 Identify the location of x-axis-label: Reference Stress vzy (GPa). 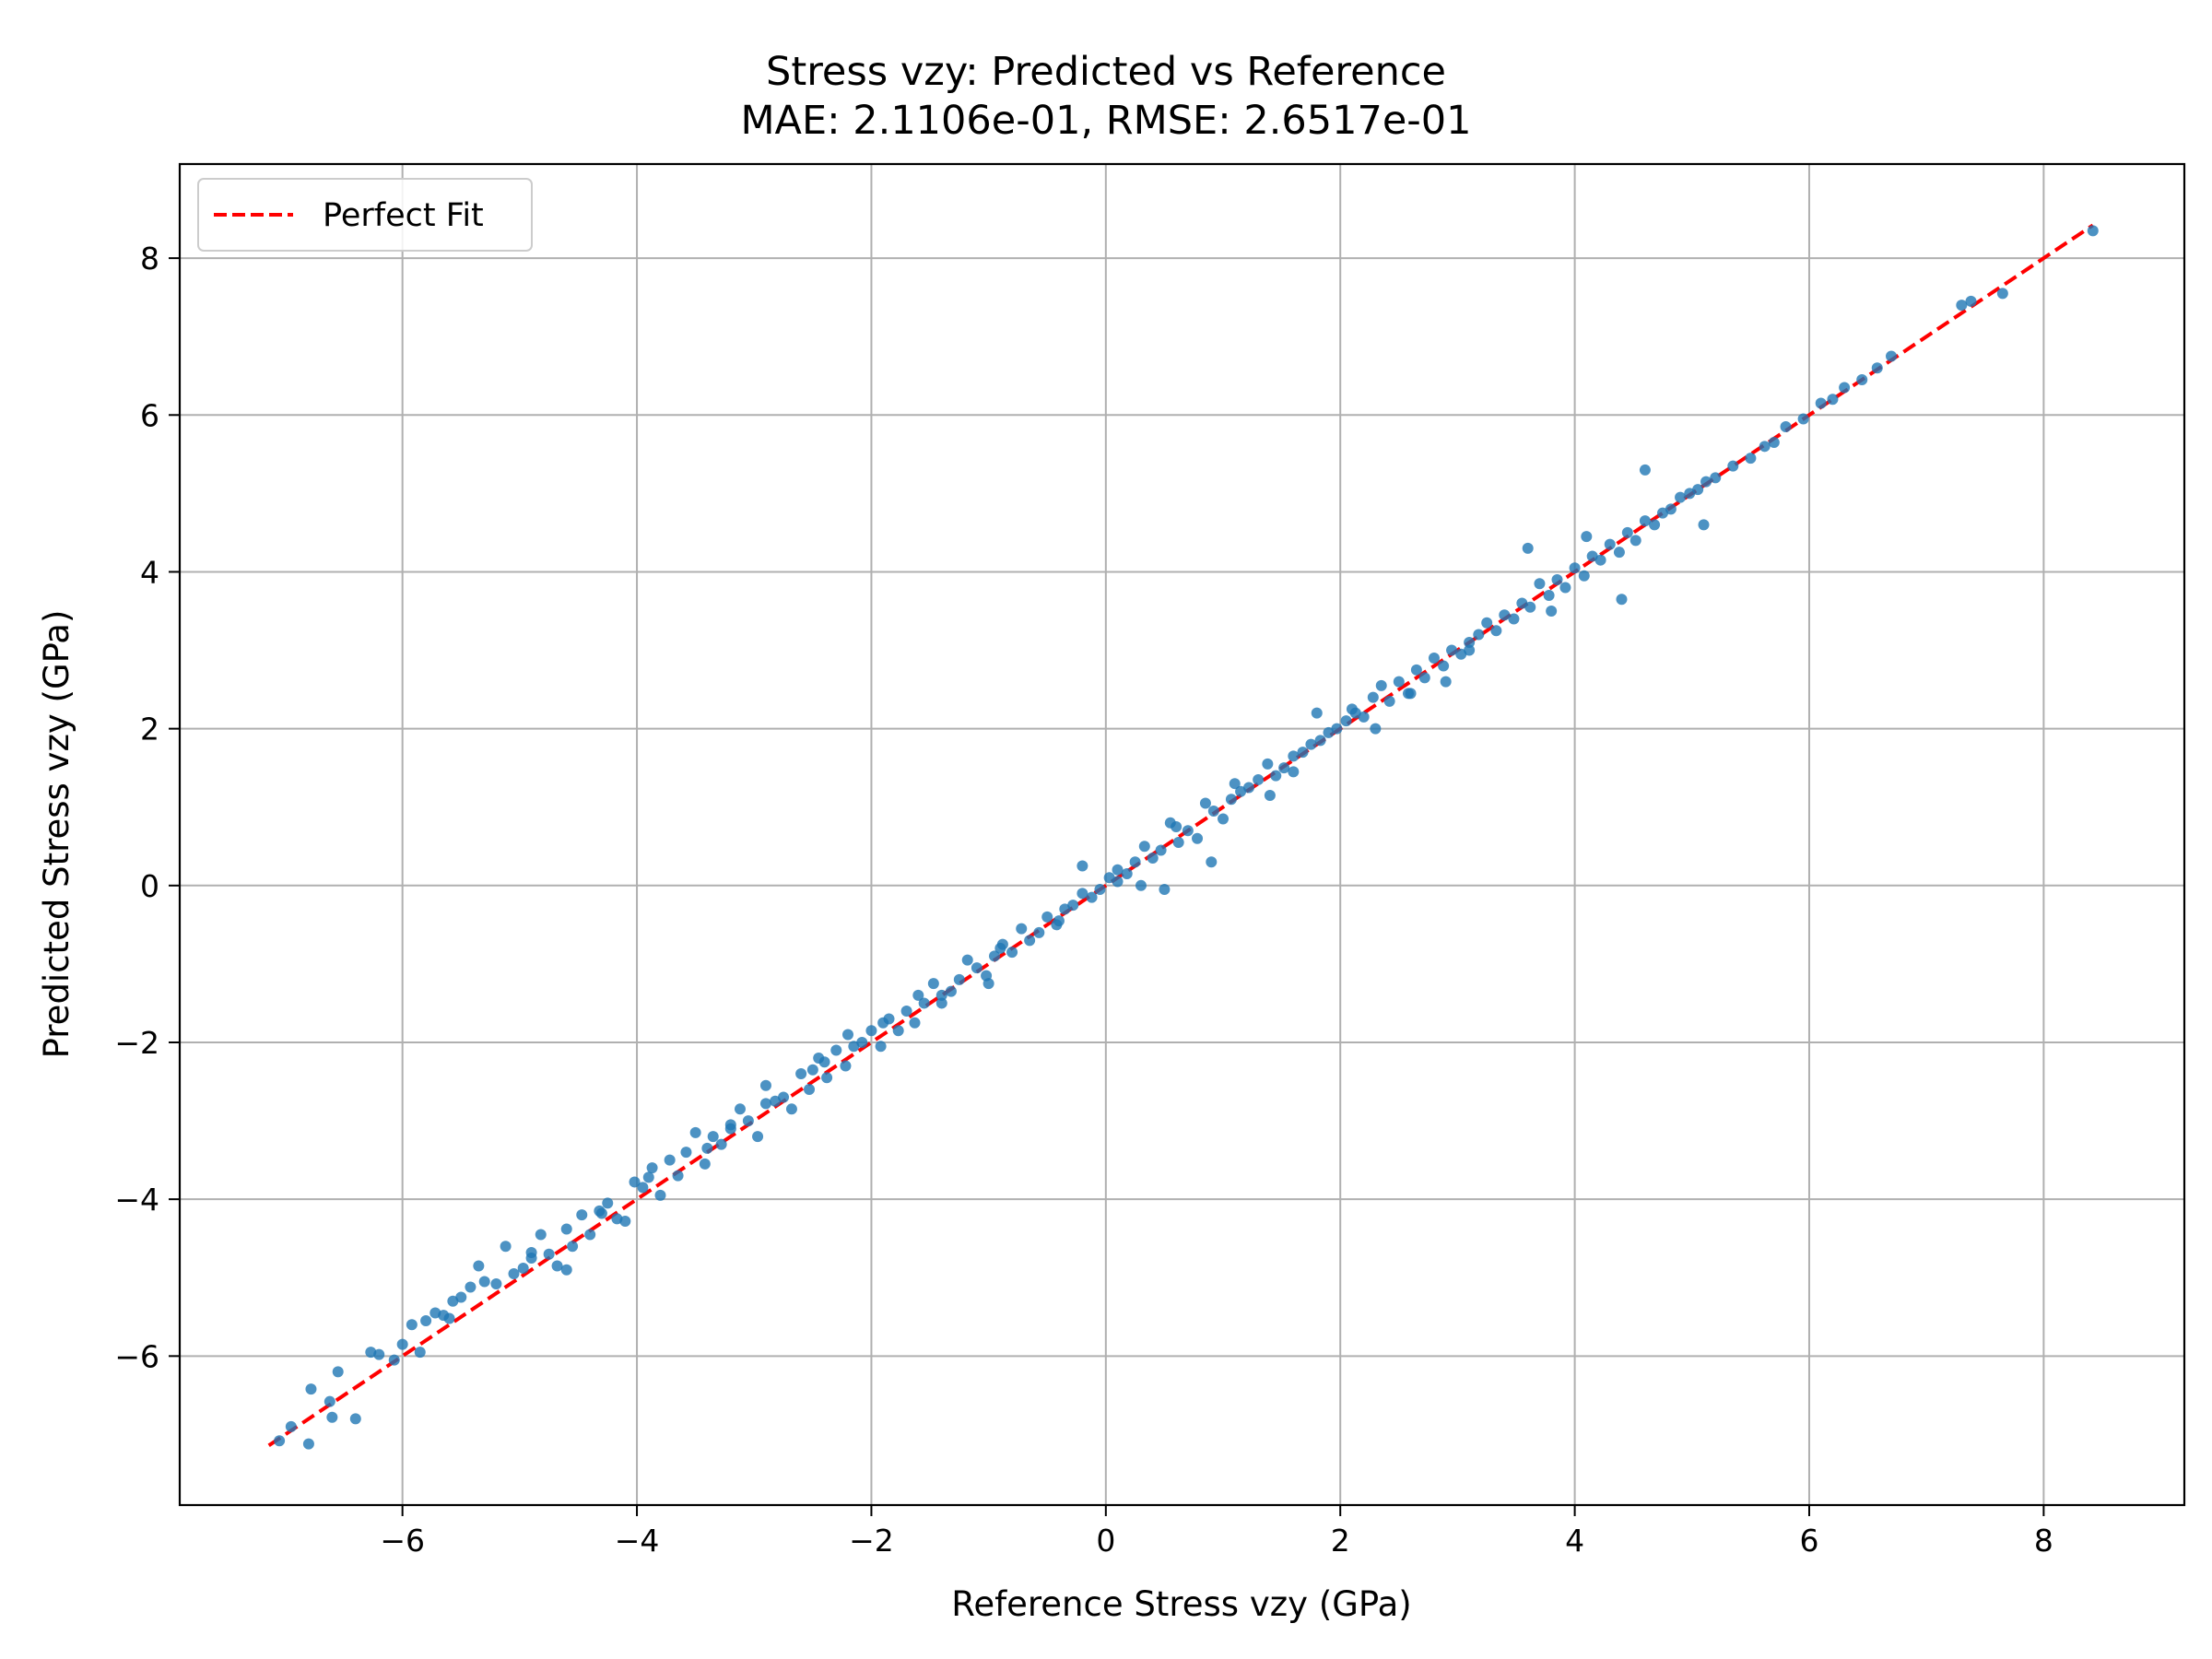
(1181, 1604).